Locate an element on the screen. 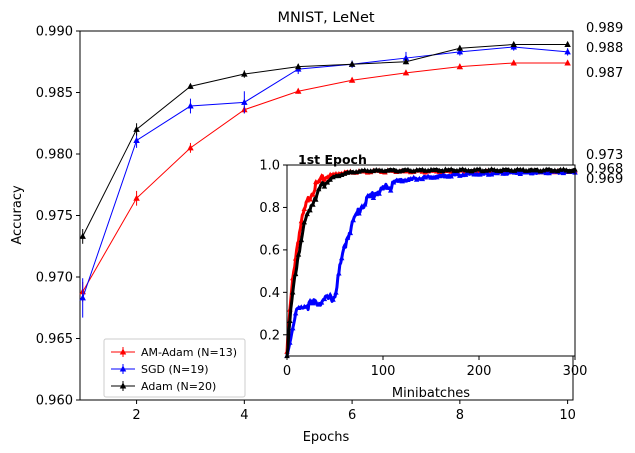  legend-label: Adam (N=20) is located at coordinates (178, 386).